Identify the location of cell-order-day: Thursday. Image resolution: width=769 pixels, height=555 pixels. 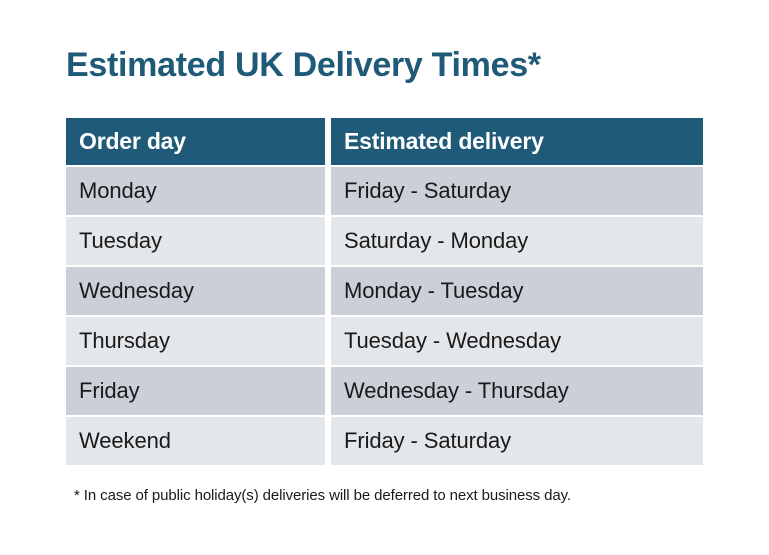
(195, 341).